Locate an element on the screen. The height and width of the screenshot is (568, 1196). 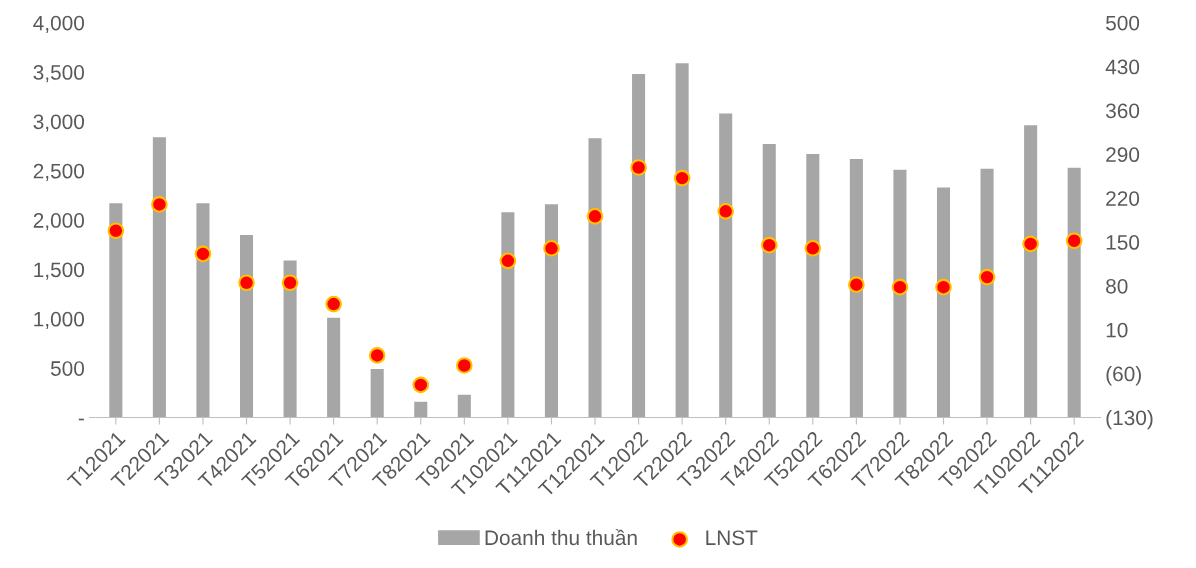
y2-tick-label: (130) is located at coordinates (1129, 419).